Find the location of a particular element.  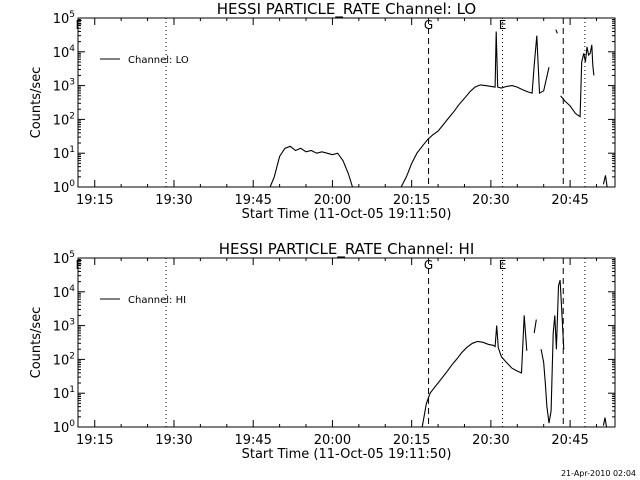

chart-title: HESSI PARTICLE_RATE Channel: LO is located at coordinates (346, 9).